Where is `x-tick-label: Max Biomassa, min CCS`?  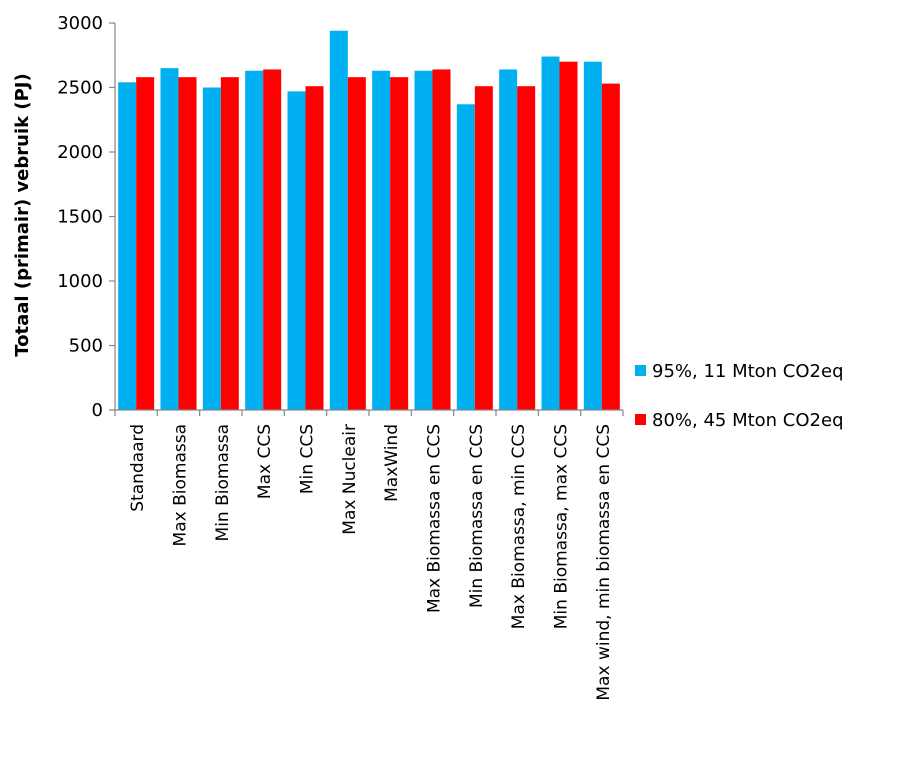 x-tick-label: Max Biomassa, min CCS is located at coordinates (519, 526).